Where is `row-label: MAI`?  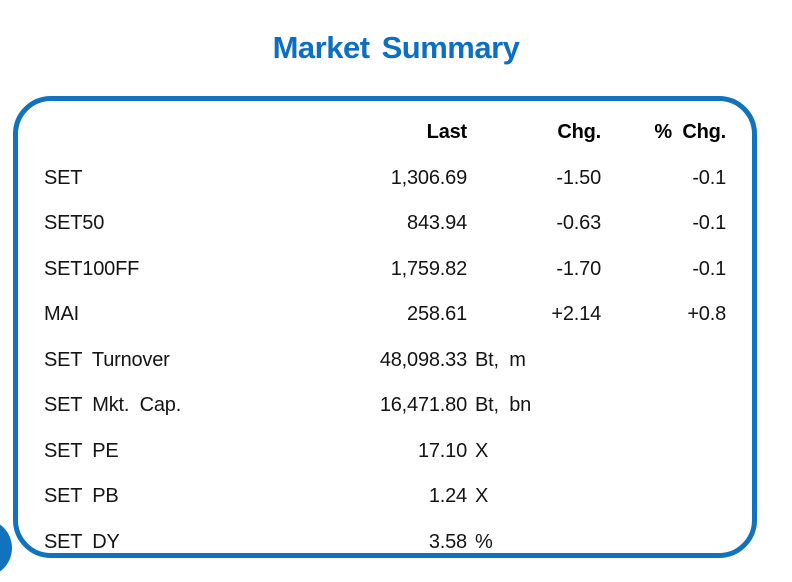
row-label: MAI is located at coordinates (61, 314).